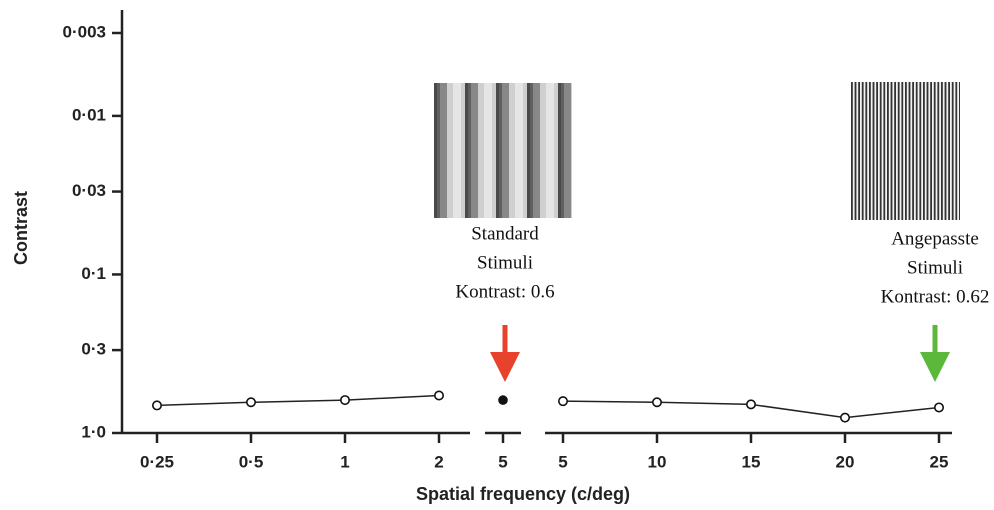  Describe the element at coordinates (845, 461) in the screenshot. I see `x-tick-label: 20` at that location.